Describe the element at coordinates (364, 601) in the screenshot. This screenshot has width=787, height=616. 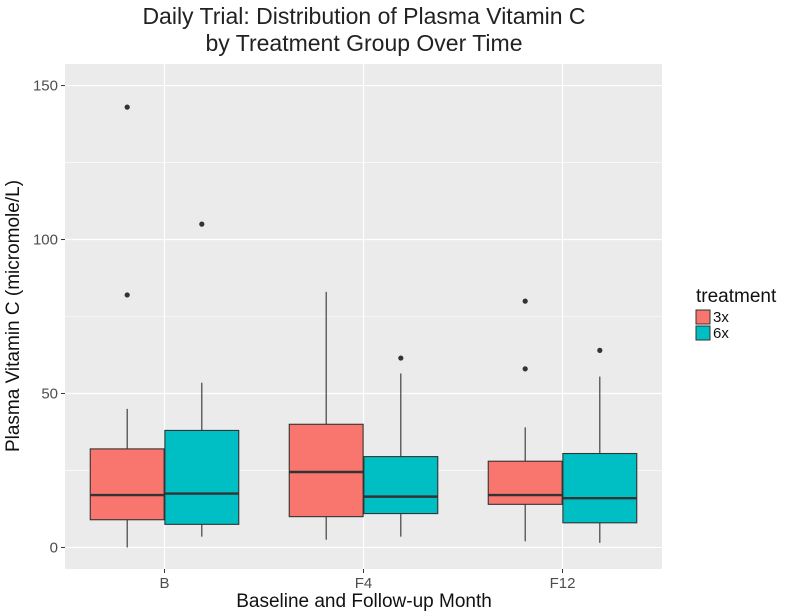
I see `x-axis-title: Baseline and Follow-up Month` at that location.